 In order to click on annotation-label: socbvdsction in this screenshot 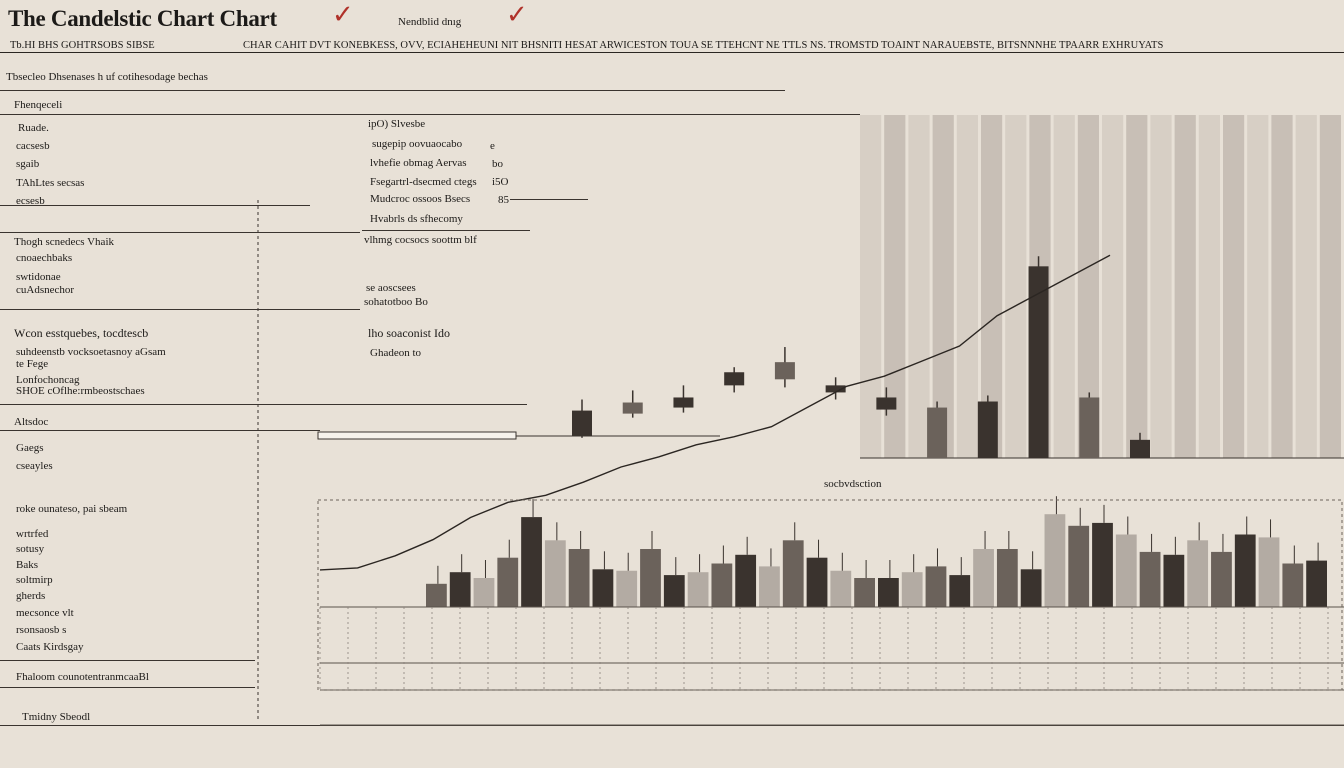, I will do `click(853, 484)`.